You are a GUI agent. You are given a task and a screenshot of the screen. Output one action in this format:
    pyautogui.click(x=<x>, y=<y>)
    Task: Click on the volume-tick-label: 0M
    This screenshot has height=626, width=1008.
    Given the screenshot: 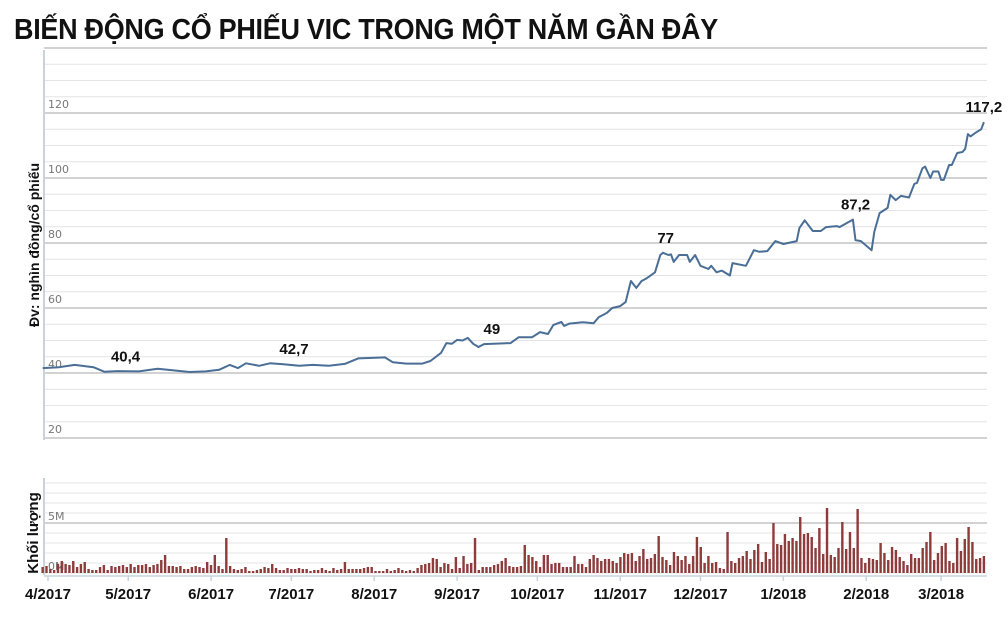 What is the action you would take?
    pyautogui.click(x=56, y=566)
    